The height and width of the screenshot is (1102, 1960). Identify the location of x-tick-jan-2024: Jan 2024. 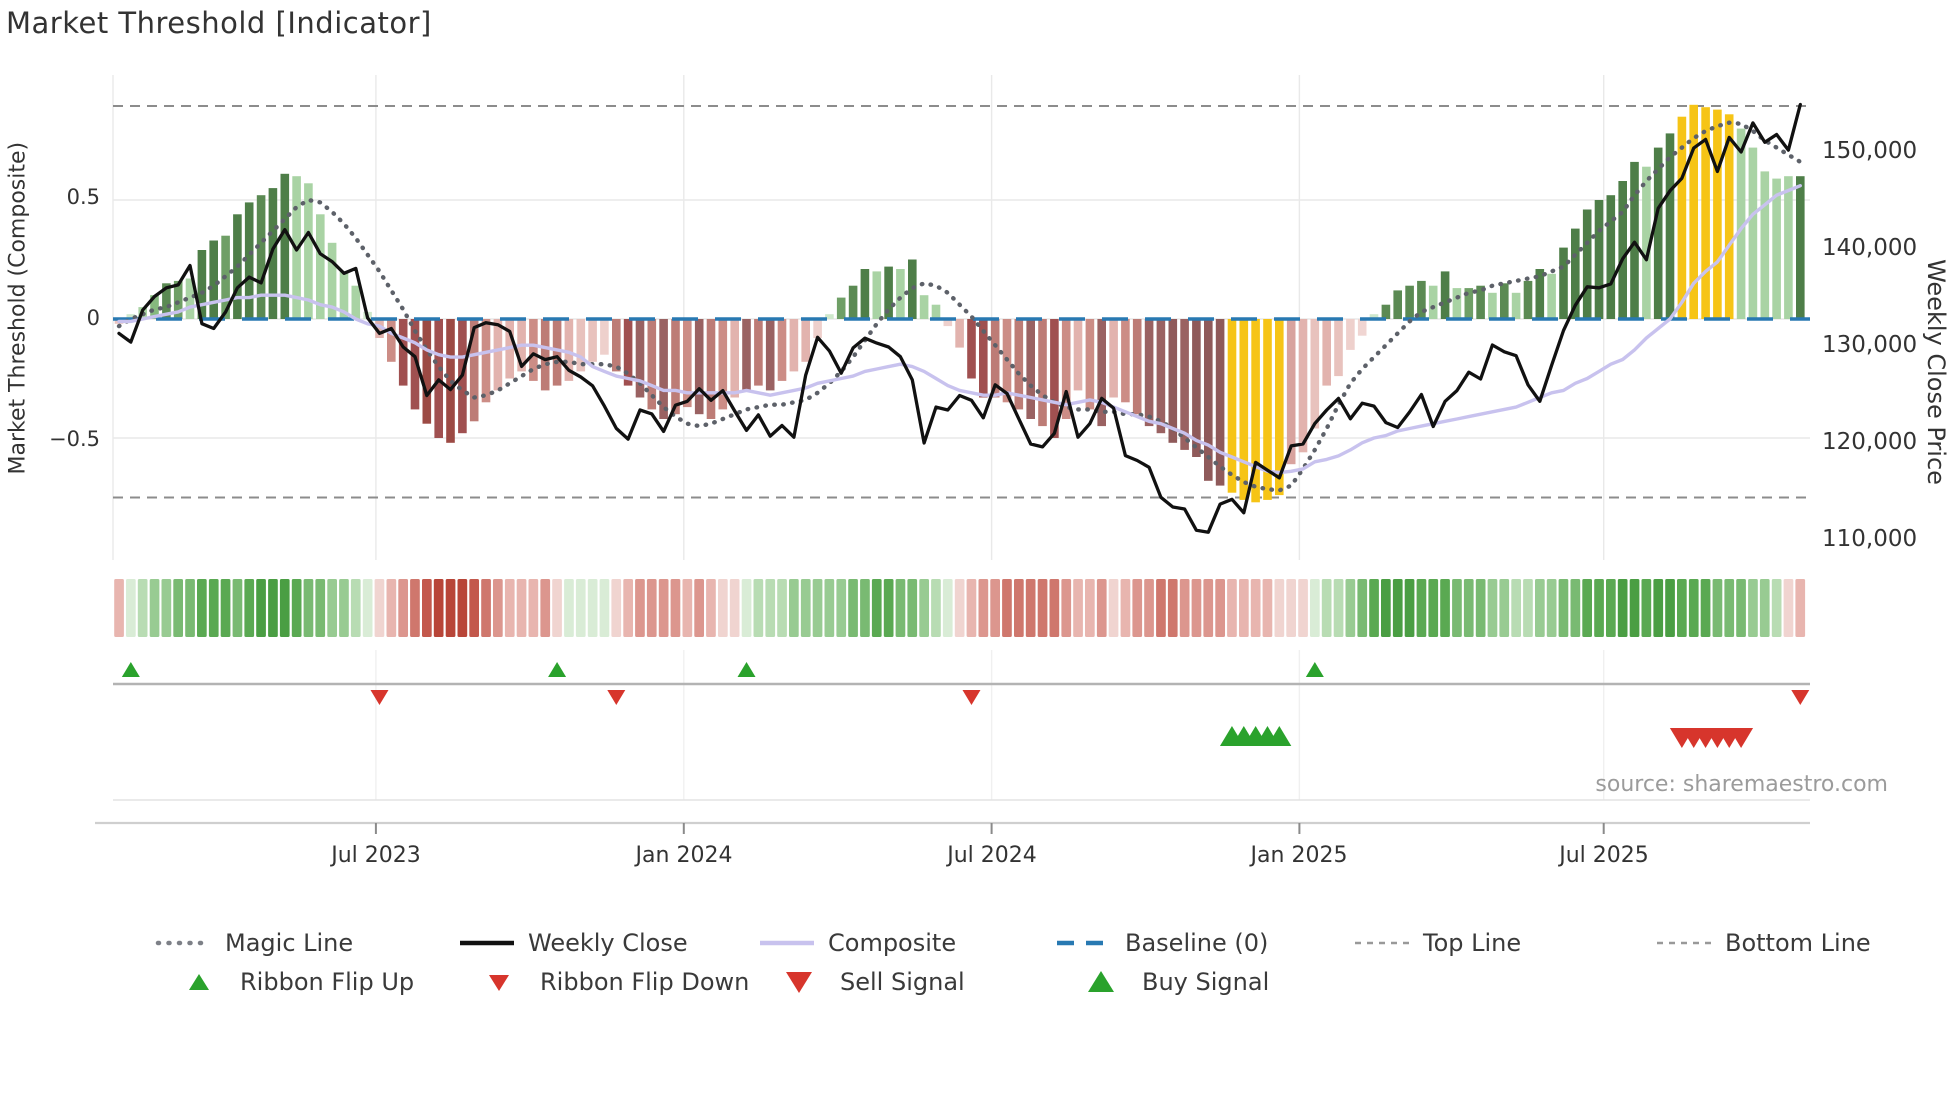
(684, 855).